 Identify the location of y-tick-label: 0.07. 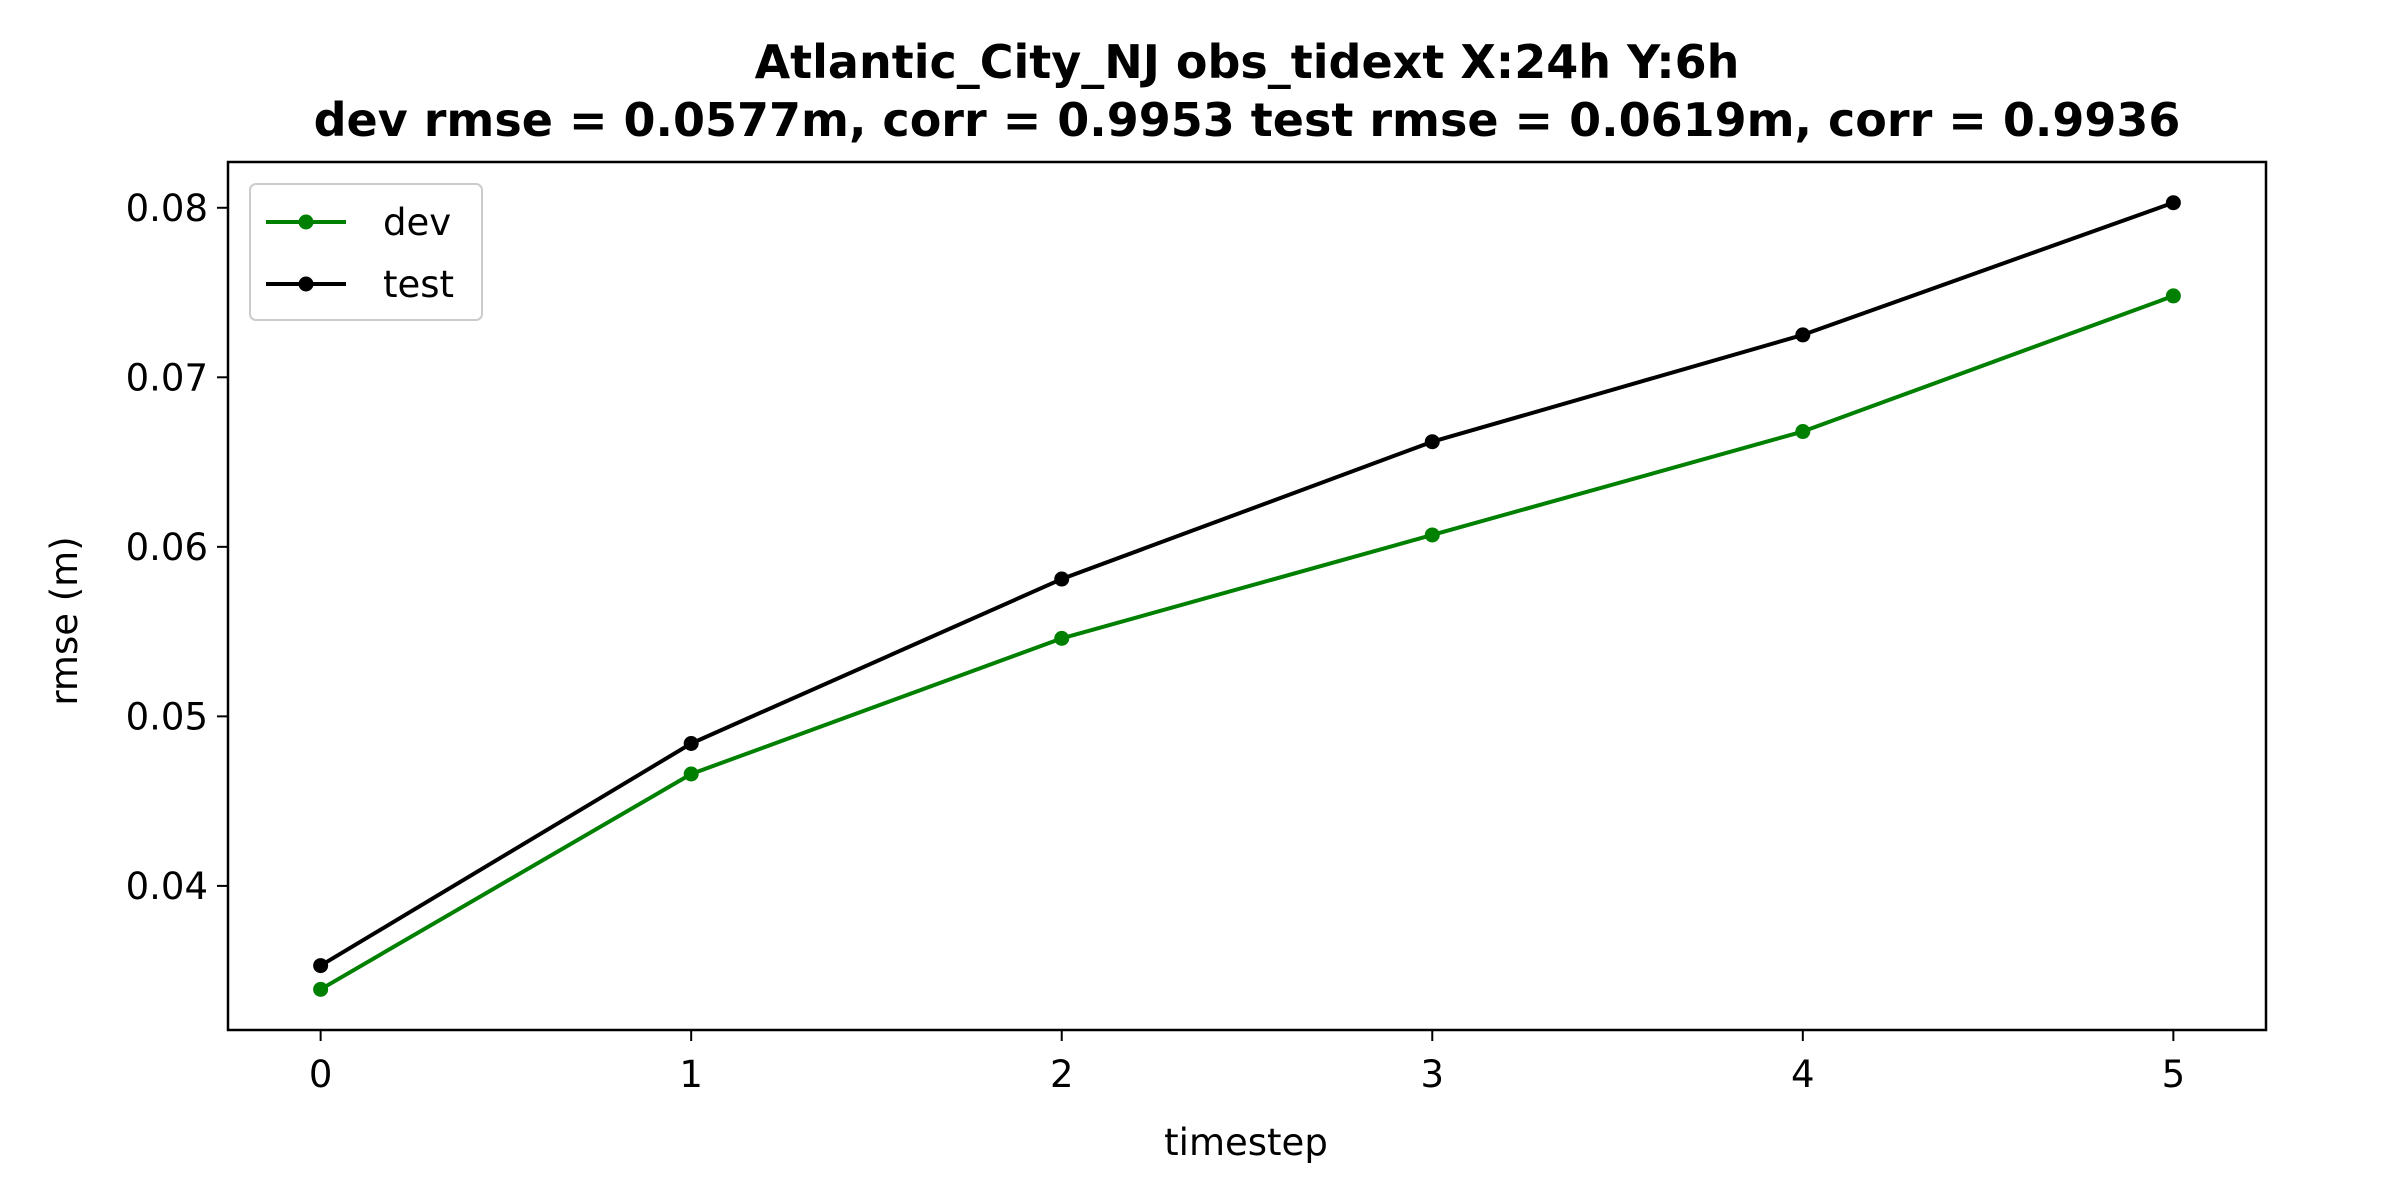
(167, 377).